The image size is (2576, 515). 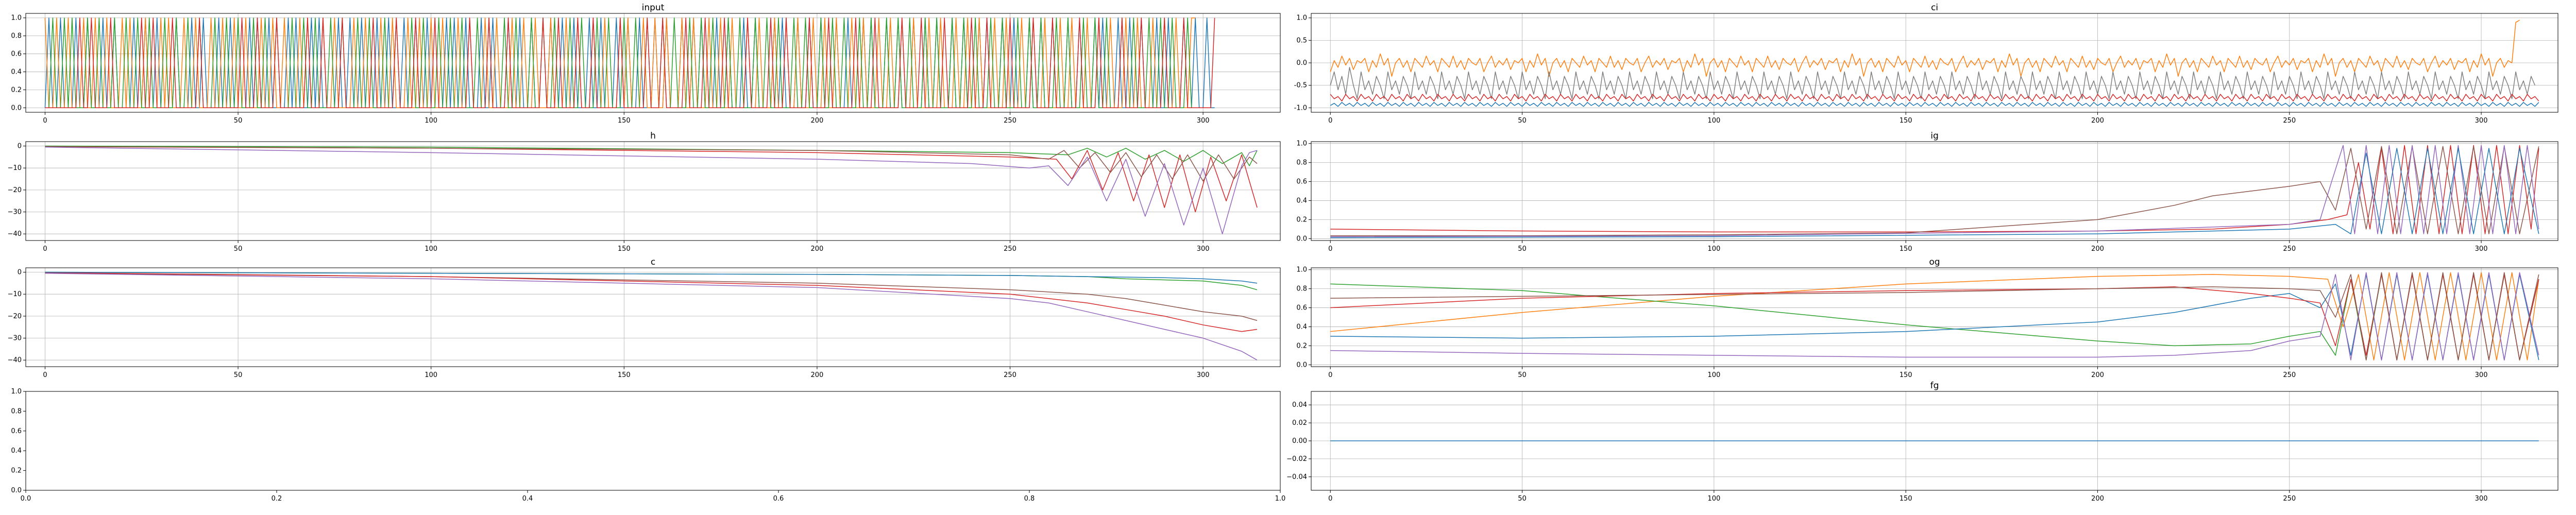 I want to click on x-tick-label: 0.8, so click(x=1029, y=499).